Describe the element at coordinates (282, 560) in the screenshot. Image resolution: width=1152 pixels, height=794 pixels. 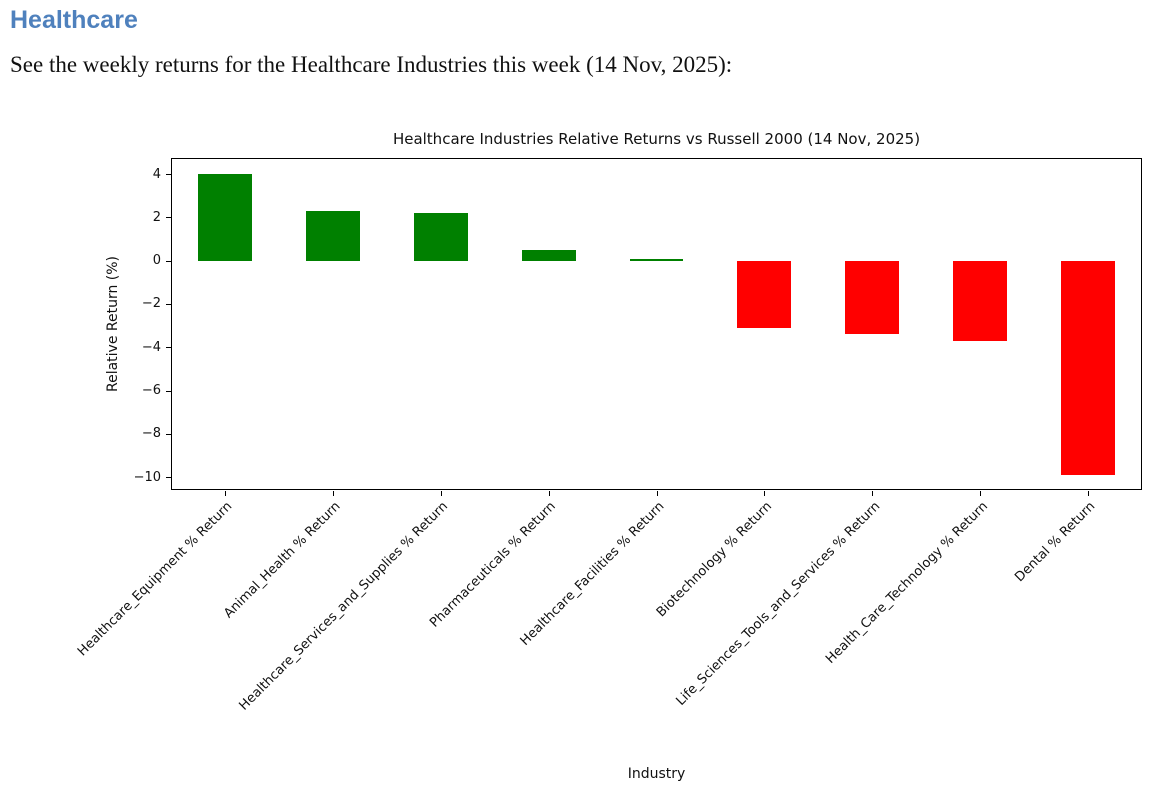
I see `x-tick-label: Animal_Health % Return` at that location.